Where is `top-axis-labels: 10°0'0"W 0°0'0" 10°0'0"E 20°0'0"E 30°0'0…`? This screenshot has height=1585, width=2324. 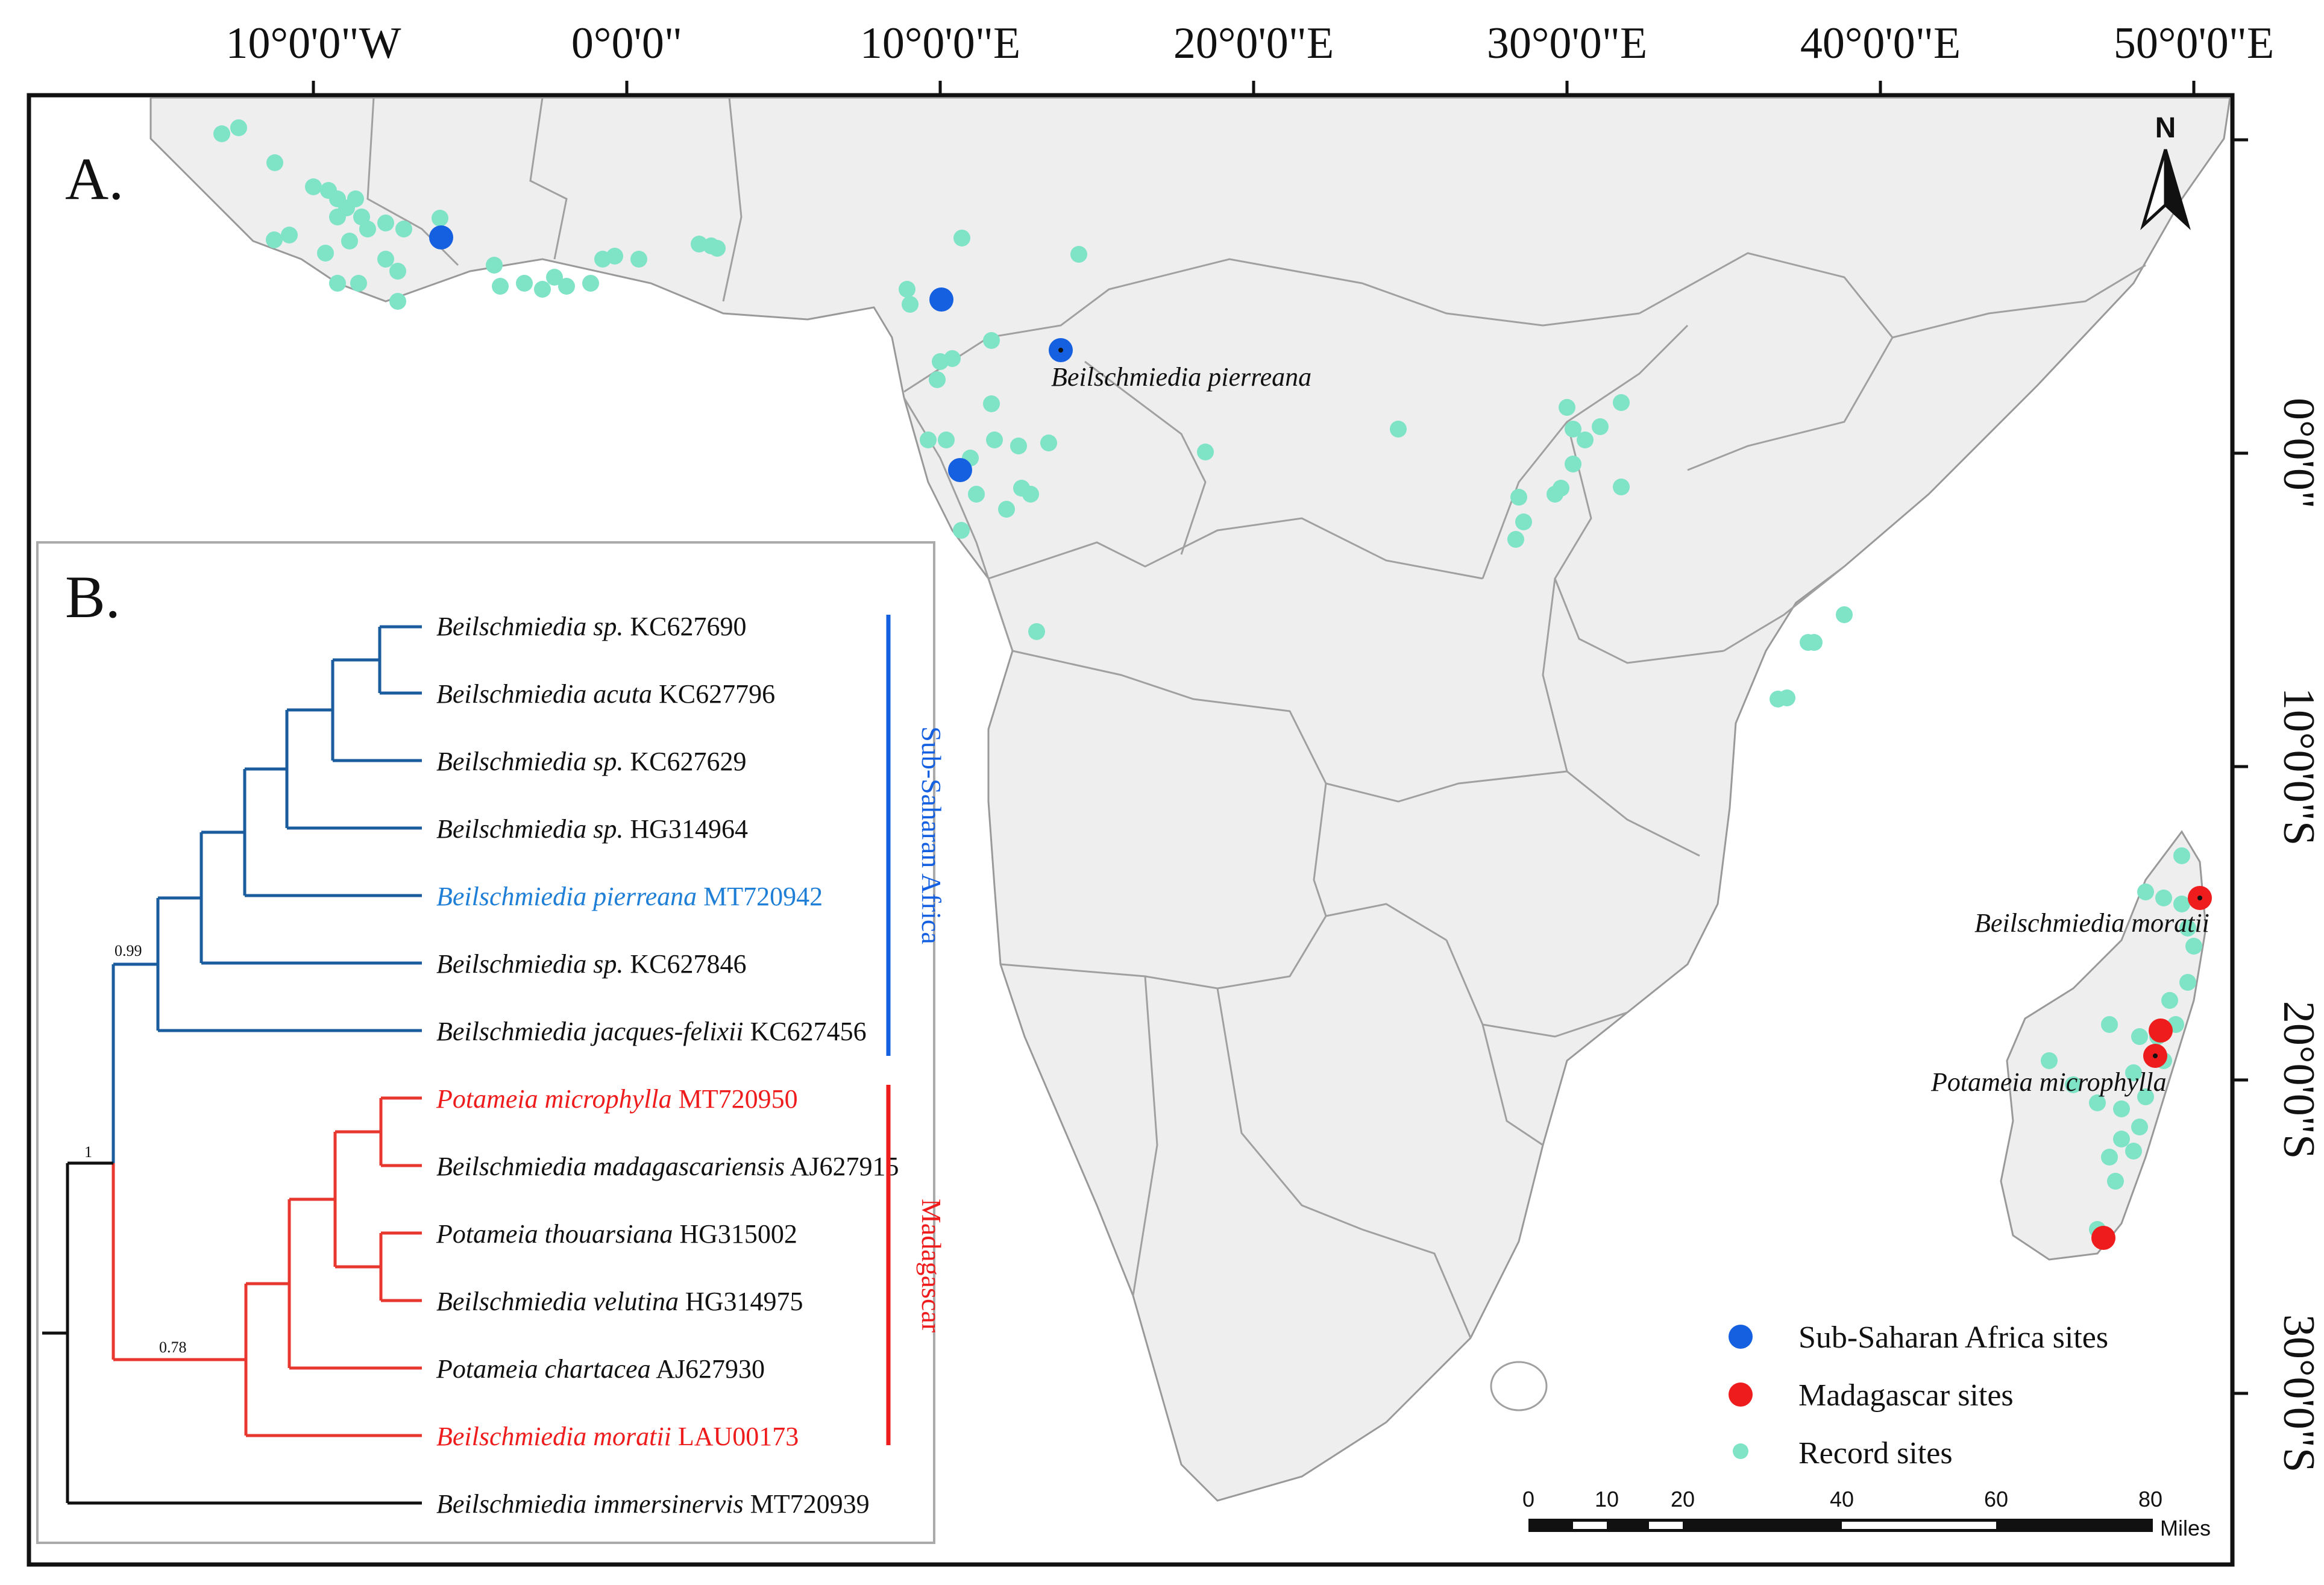 top-axis-labels: 10°0'0"W 0°0'0" 10°0'0"E 20°0'0"E 30°0'0… is located at coordinates (1250, 43).